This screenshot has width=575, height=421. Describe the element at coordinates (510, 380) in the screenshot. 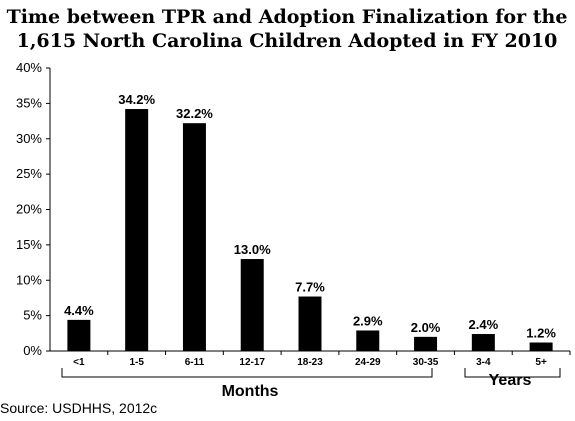

I see `years-group-label: Years` at that location.